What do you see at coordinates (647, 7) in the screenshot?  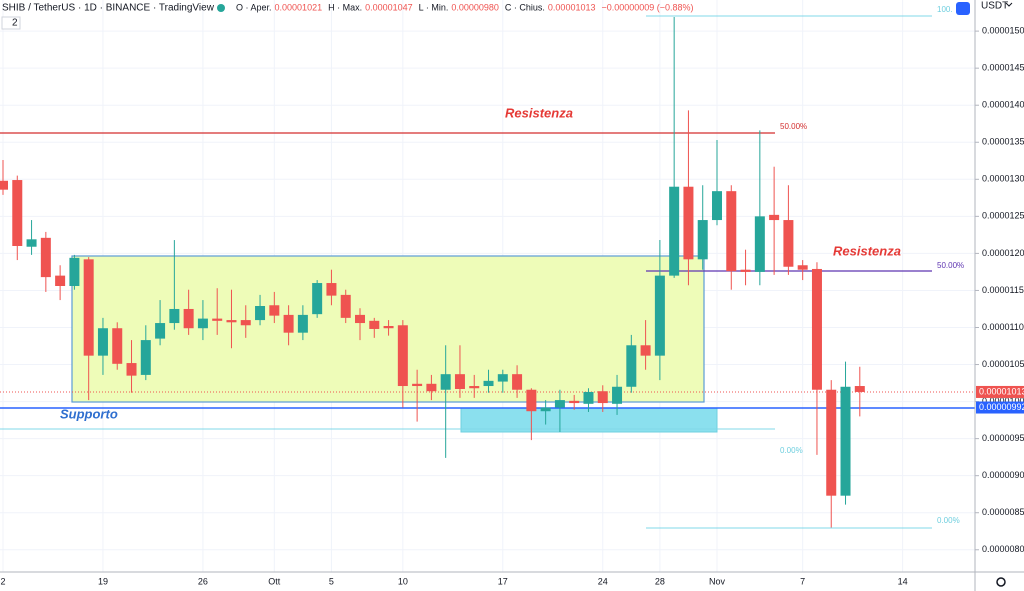 I see `legend-change: −0.00000009 (−0.88%)` at bounding box center [647, 7].